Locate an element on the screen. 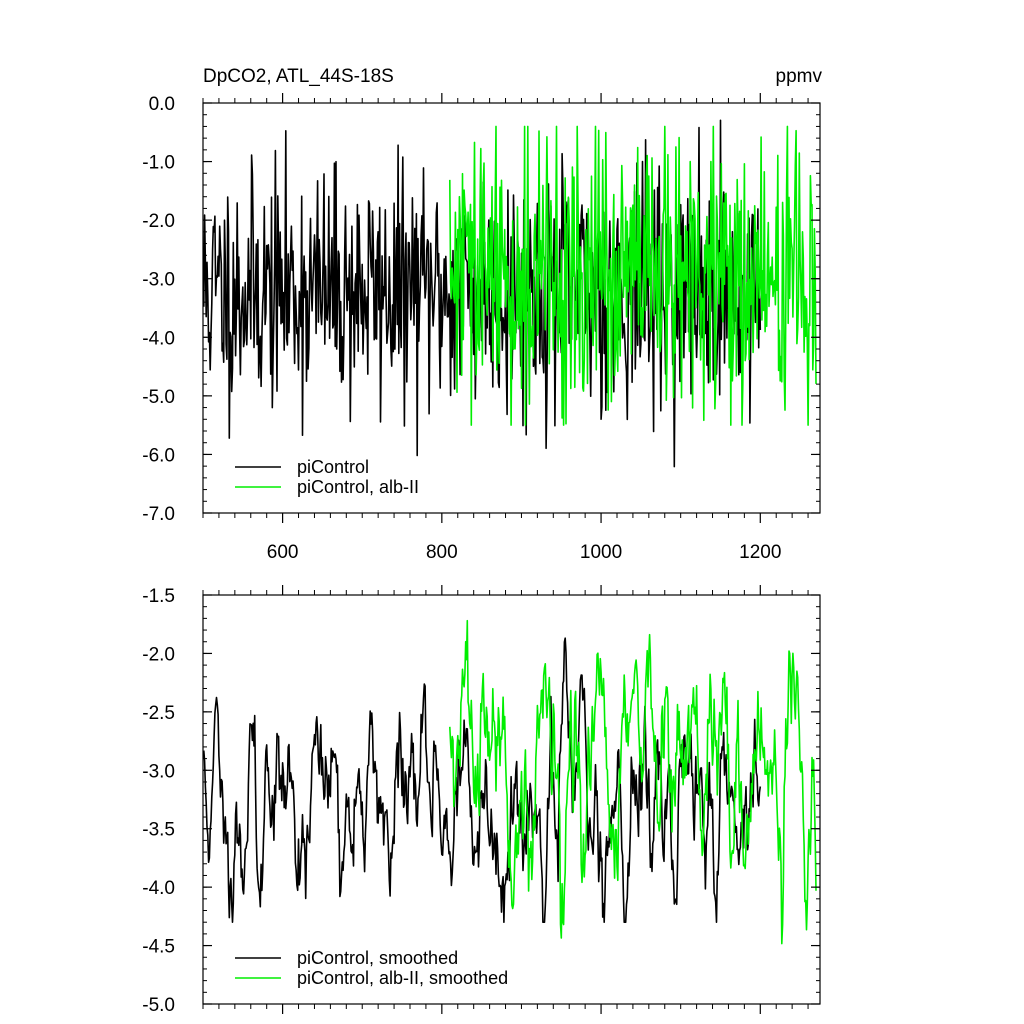  y-tick-label: -7.0 is located at coordinates (158, 514).